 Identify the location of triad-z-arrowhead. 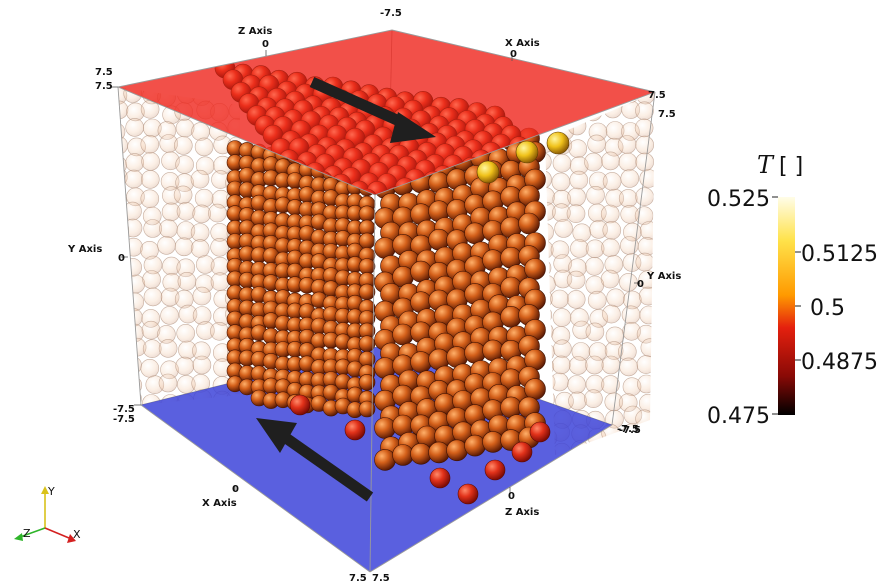
(18, 537).